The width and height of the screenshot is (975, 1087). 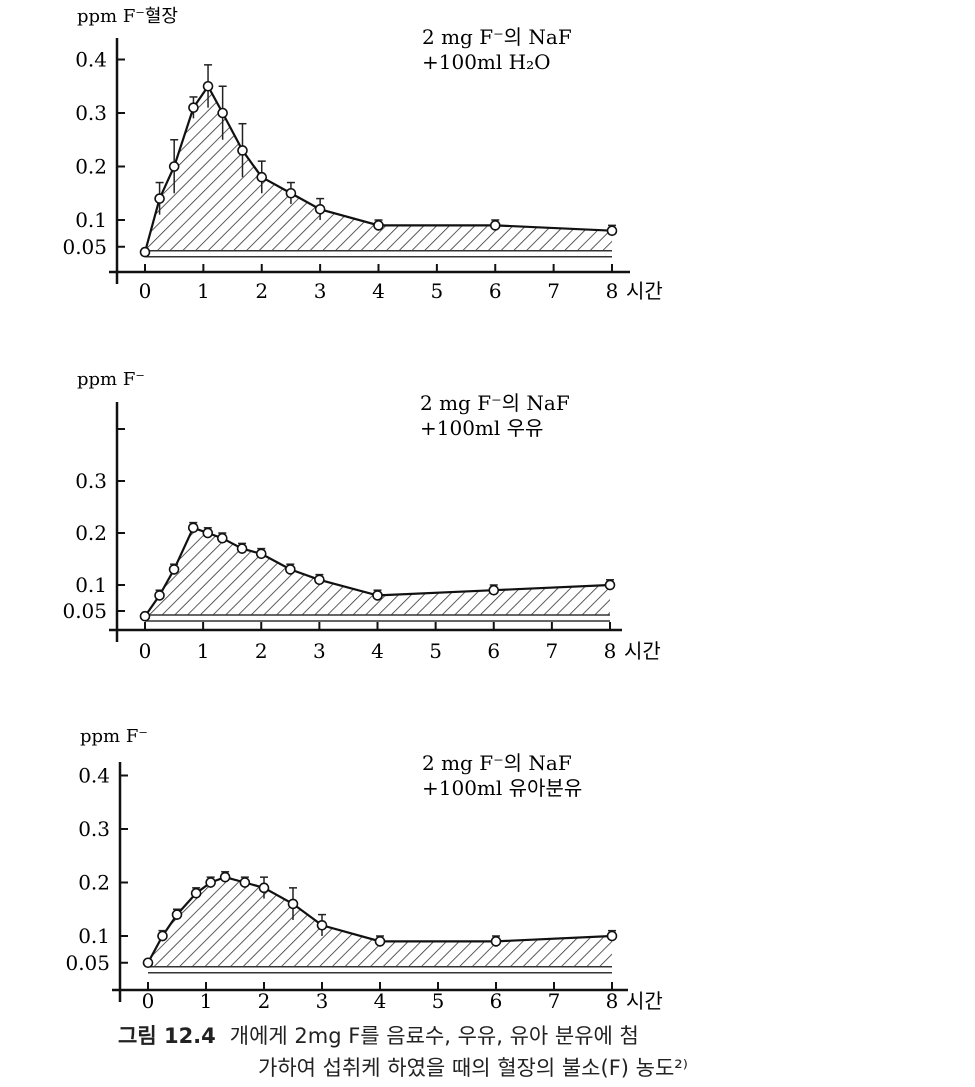 What do you see at coordinates (486, 62) in the screenshot?
I see `chart-annotation: +100ml H₂O` at bounding box center [486, 62].